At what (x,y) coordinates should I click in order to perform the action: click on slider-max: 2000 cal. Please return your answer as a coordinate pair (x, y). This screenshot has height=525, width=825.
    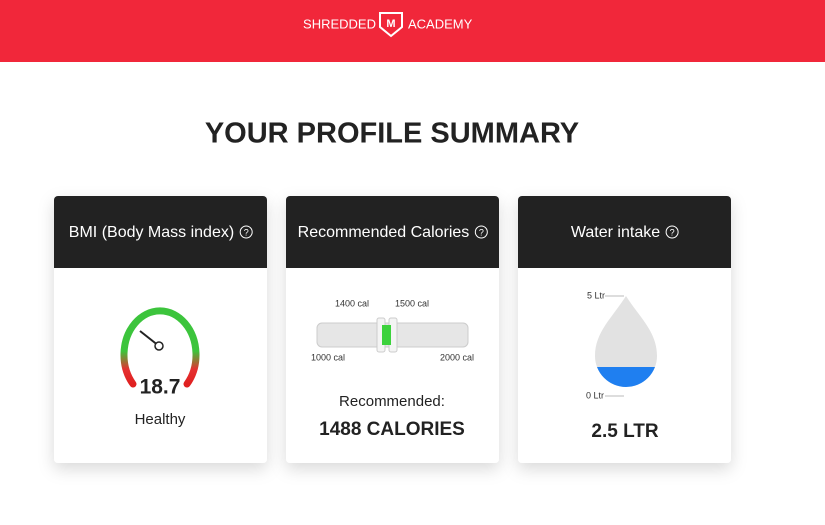
    Looking at the image, I should click on (457, 357).